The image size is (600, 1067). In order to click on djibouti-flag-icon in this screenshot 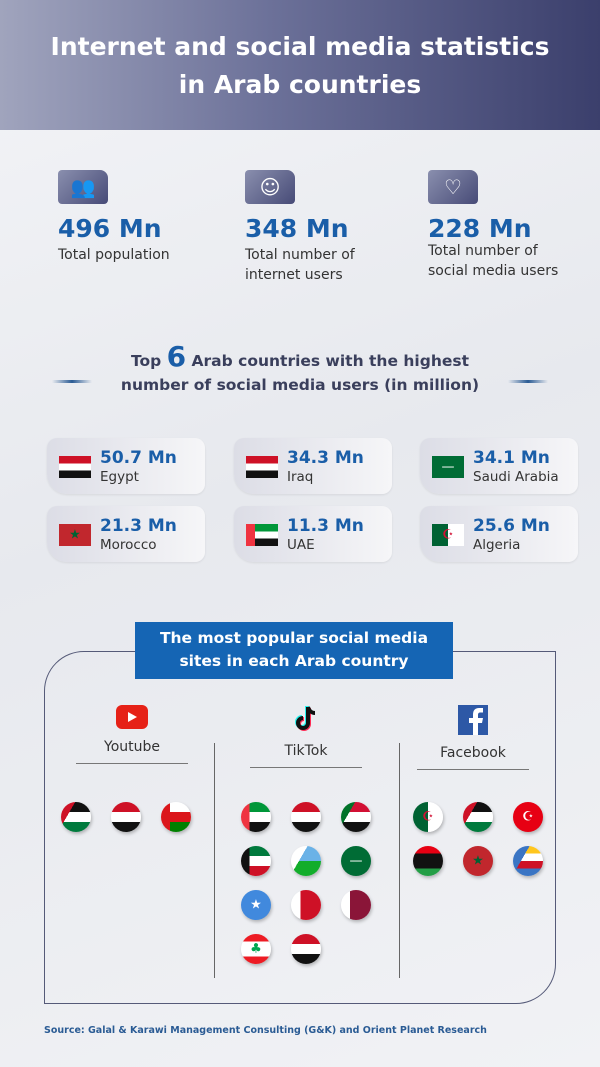, I will do `click(306, 861)`.